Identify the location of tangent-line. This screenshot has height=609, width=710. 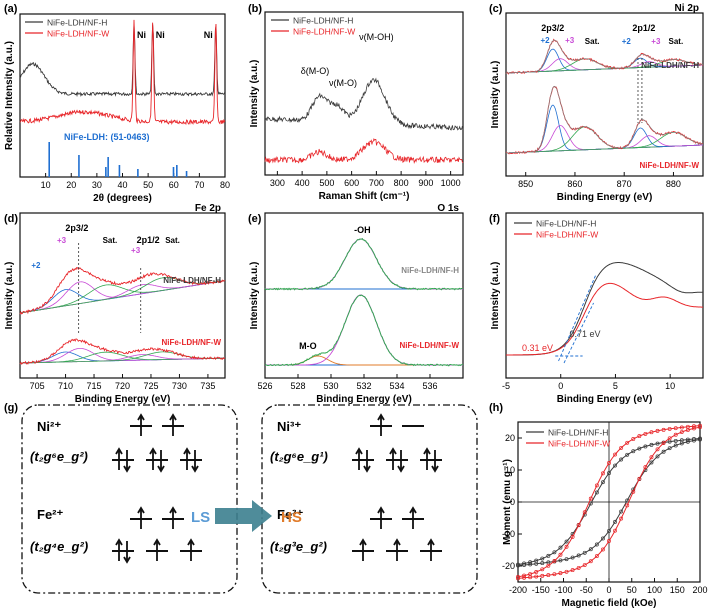
(578, 333).